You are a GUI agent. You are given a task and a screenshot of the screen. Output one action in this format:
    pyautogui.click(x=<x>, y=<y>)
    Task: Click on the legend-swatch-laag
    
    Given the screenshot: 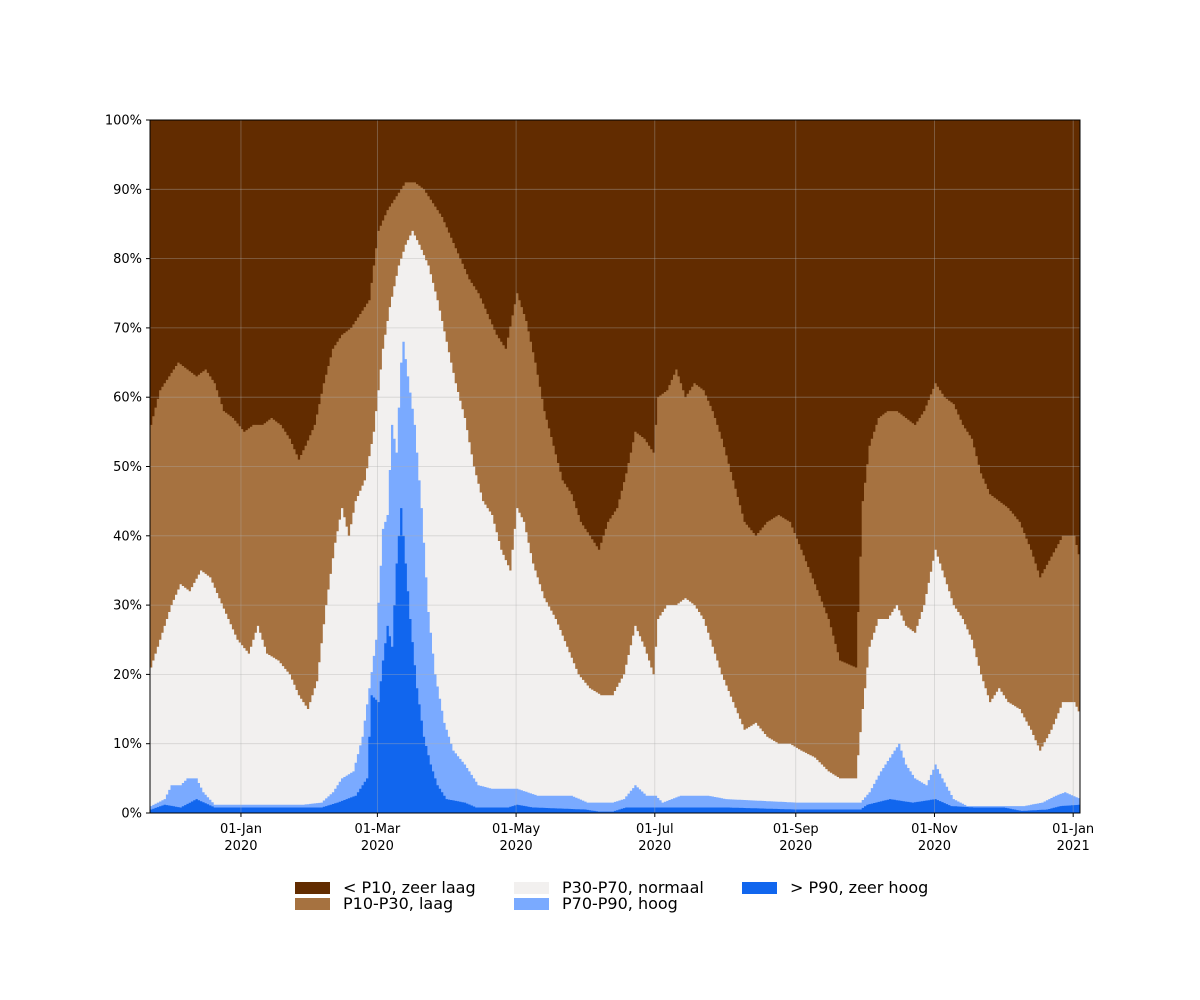 What is the action you would take?
    pyautogui.click(x=312, y=904)
    